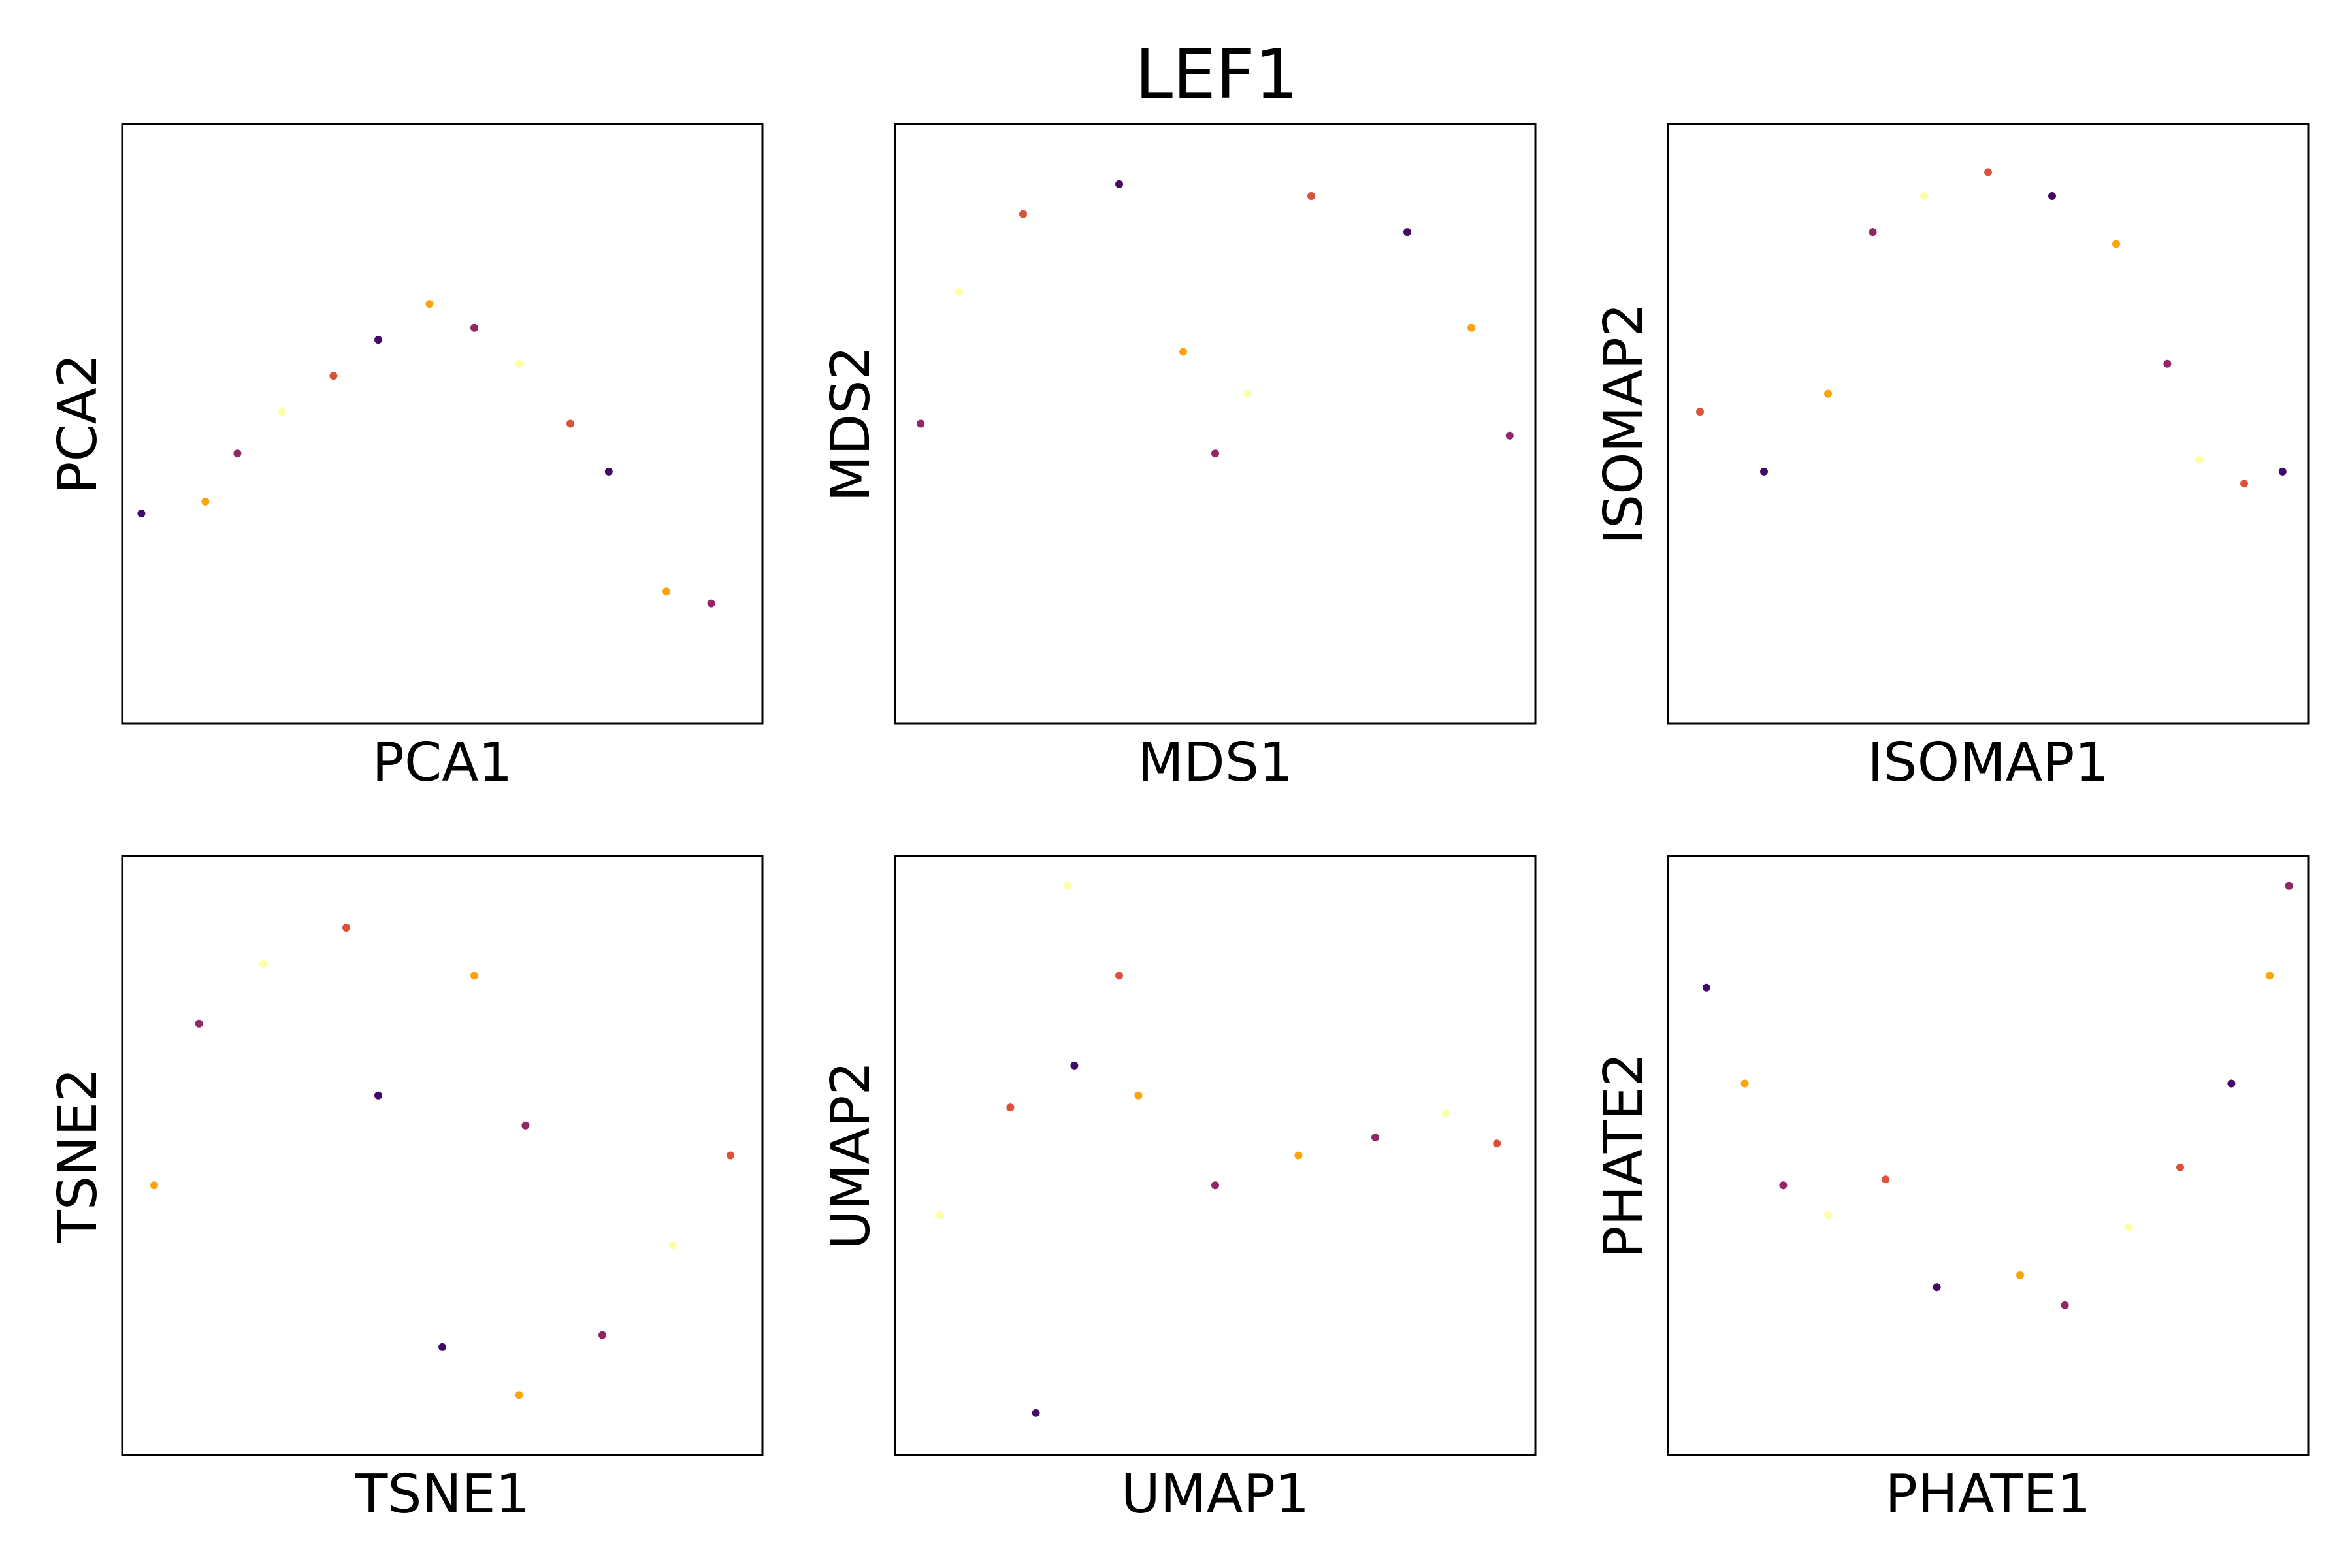 The image size is (2352, 1568). What do you see at coordinates (442, 763) in the screenshot?
I see `x-axis-label: PCA1` at bounding box center [442, 763].